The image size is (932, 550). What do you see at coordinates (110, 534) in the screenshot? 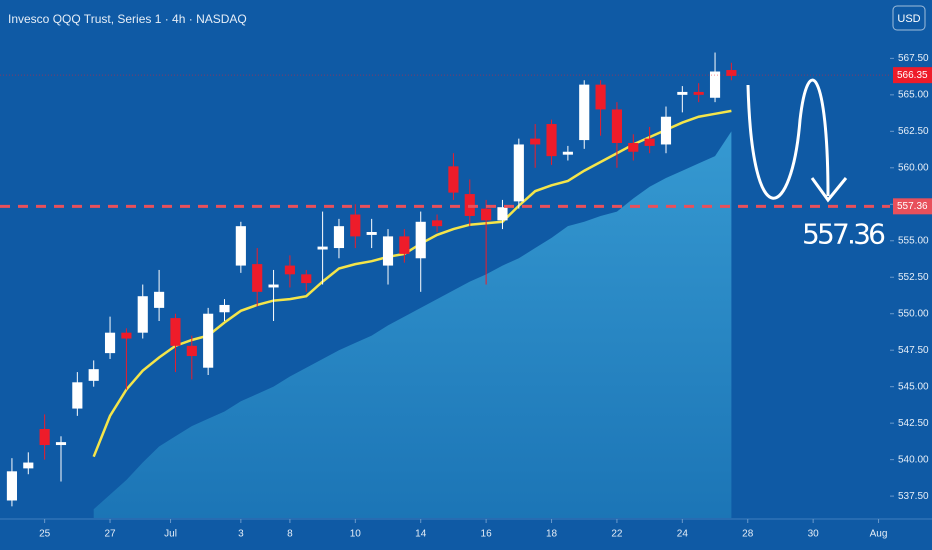
I see `x-tick-label: 27` at bounding box center [110, 534].